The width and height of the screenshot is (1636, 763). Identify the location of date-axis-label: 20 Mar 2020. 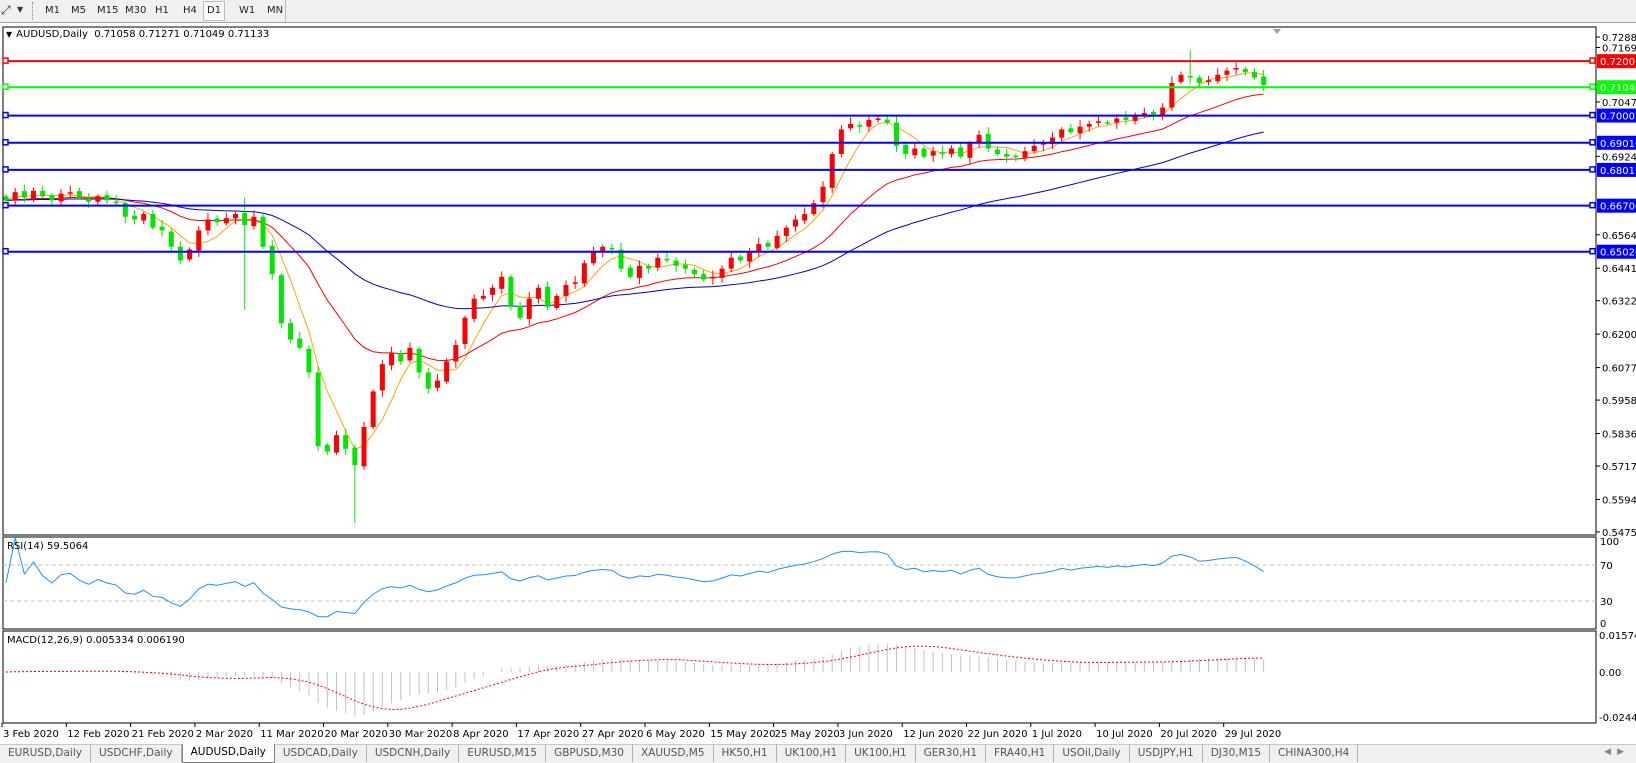
(356, 734).